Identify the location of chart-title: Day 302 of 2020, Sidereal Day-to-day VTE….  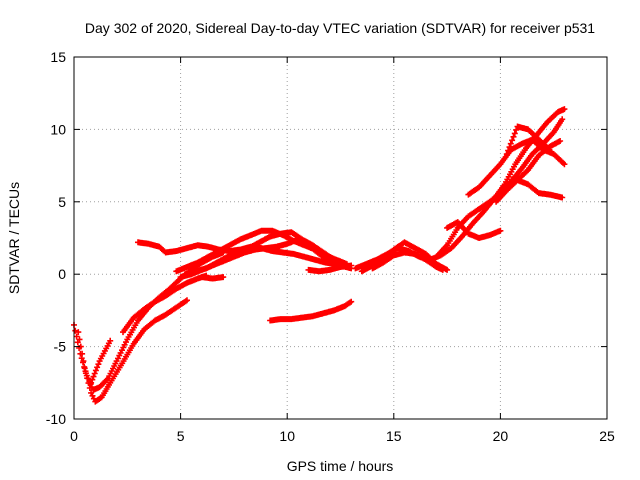
(340, 28).